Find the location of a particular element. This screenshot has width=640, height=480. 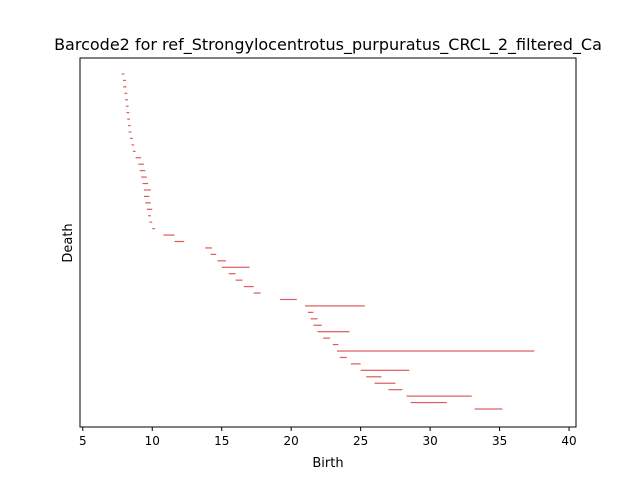

x-tick-label: 30 is located at coordinates (429, 441).